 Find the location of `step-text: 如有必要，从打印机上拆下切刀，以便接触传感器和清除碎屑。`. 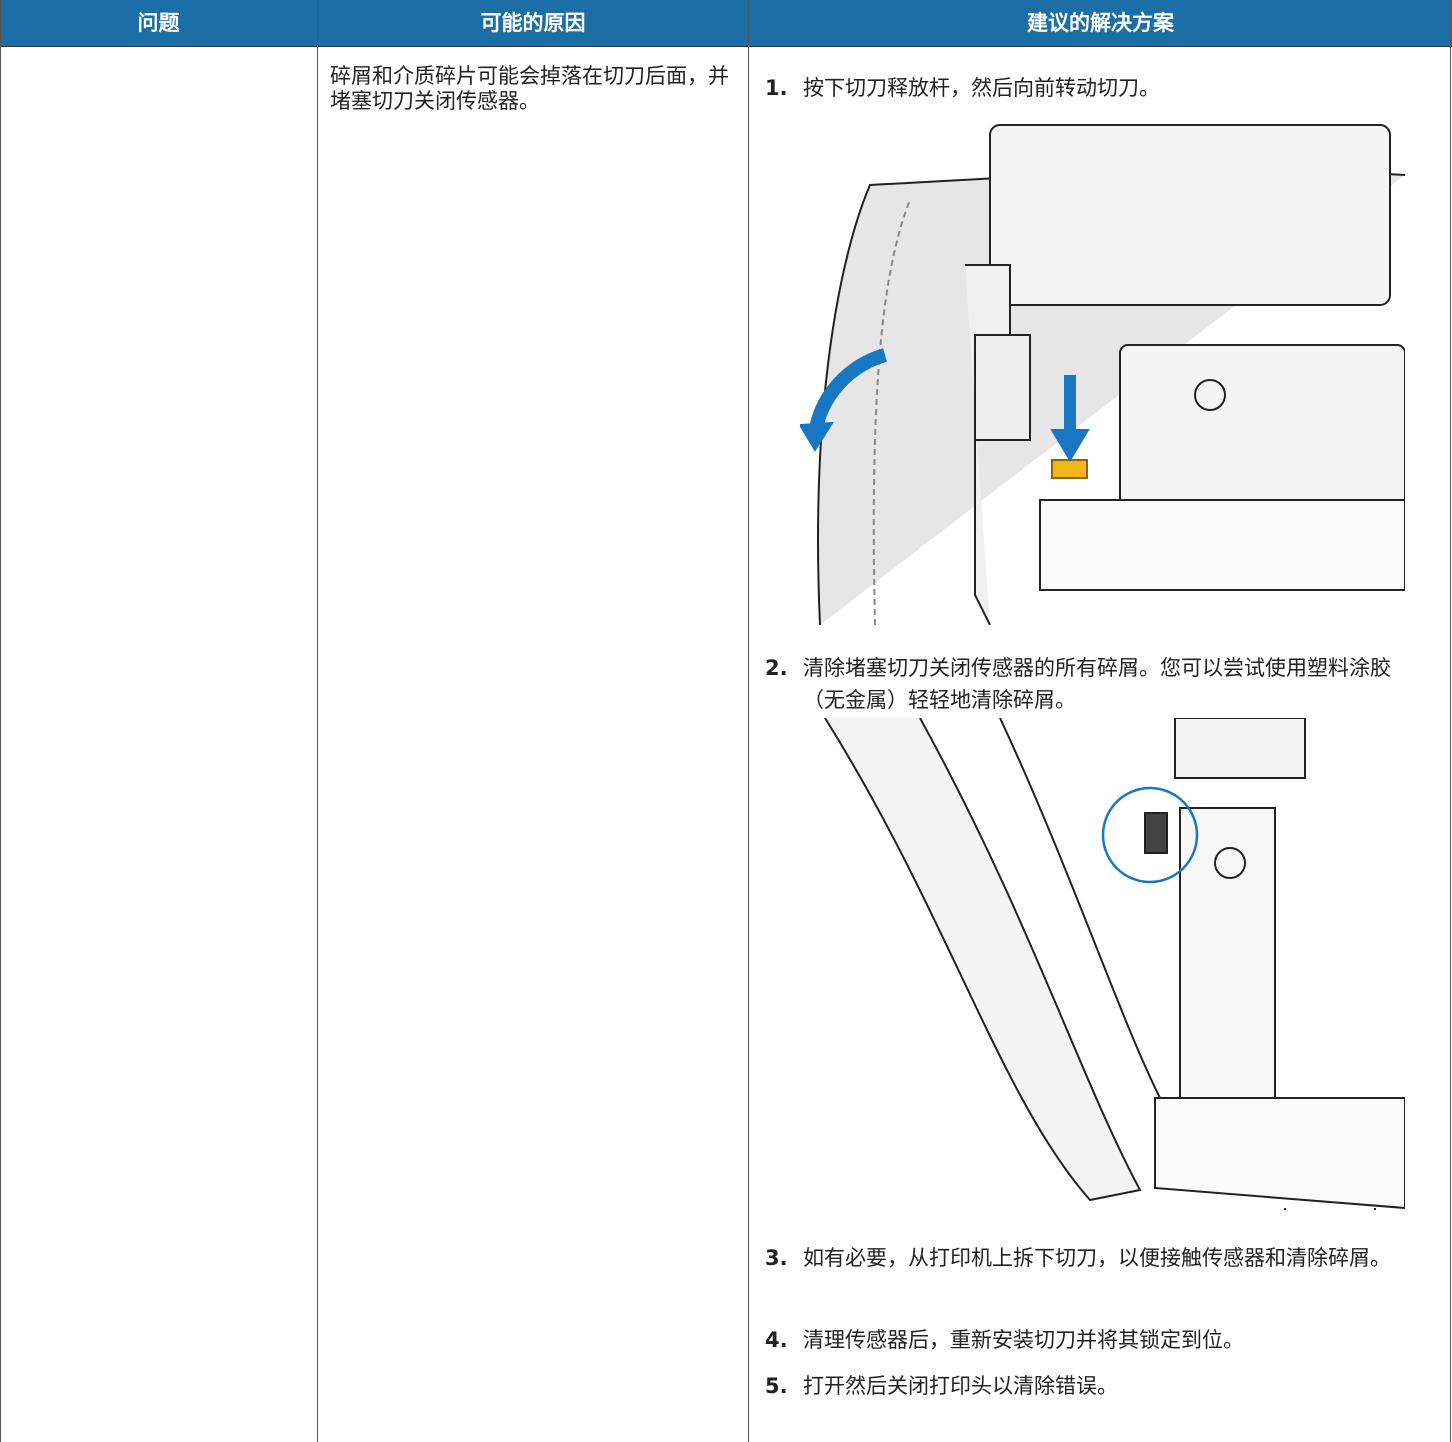

step-text: 如有必要，从打印机上拆下切刀，以便接触传感器和清除碎屑。 is located at coordinates (1097, 1258).